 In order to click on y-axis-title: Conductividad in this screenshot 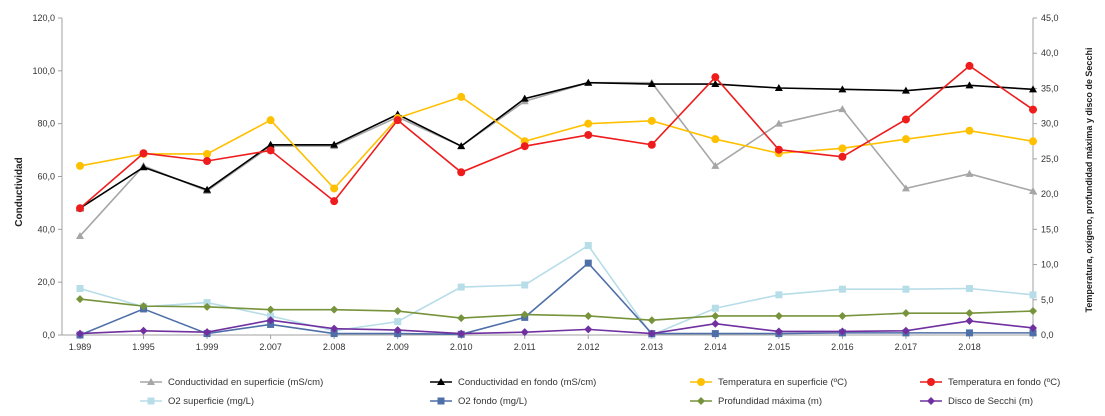, I will do `click(19, 191)`.